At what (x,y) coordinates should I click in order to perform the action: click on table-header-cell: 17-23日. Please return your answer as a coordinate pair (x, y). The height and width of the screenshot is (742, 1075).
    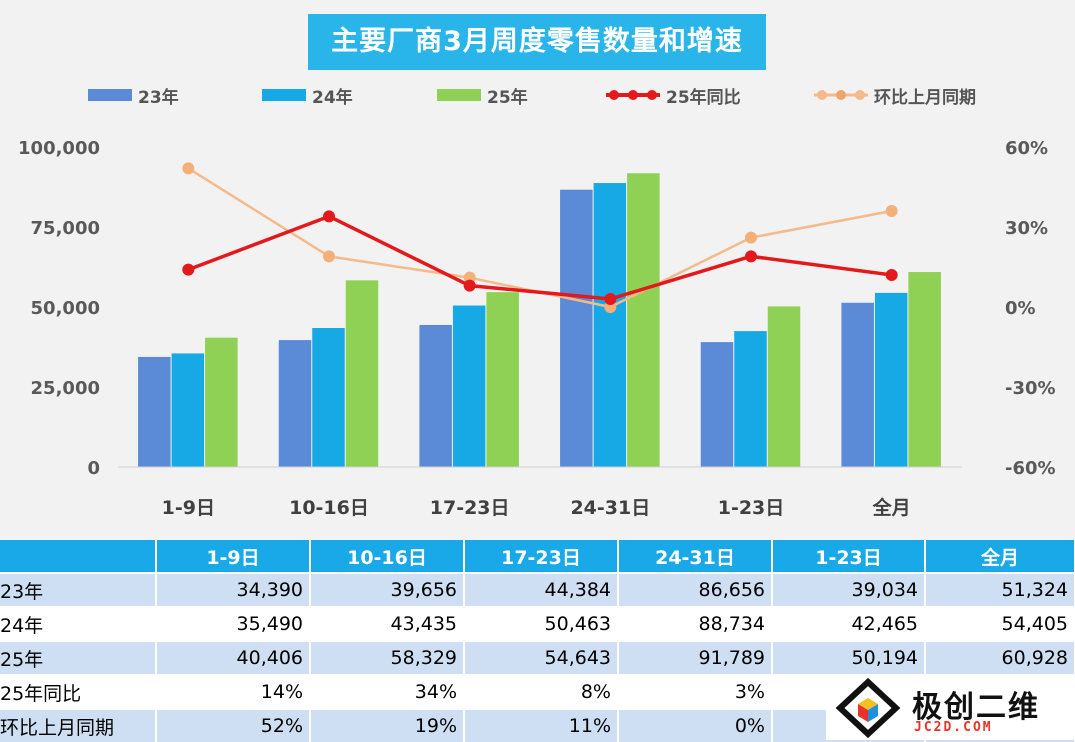
    Looking at the image, I should click on (541, 556).